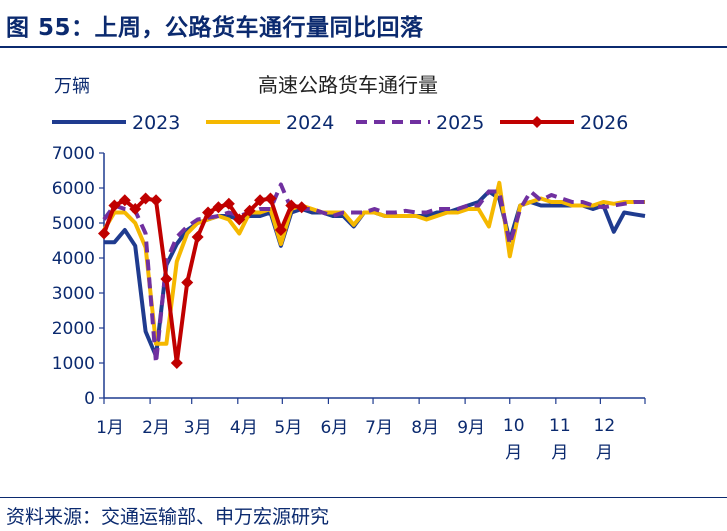 The image size is (727, 531). What do you see at coordinates (537, 122) in the screenshot?
I see `legend-marker-2026` at bounding box center [537, 122].